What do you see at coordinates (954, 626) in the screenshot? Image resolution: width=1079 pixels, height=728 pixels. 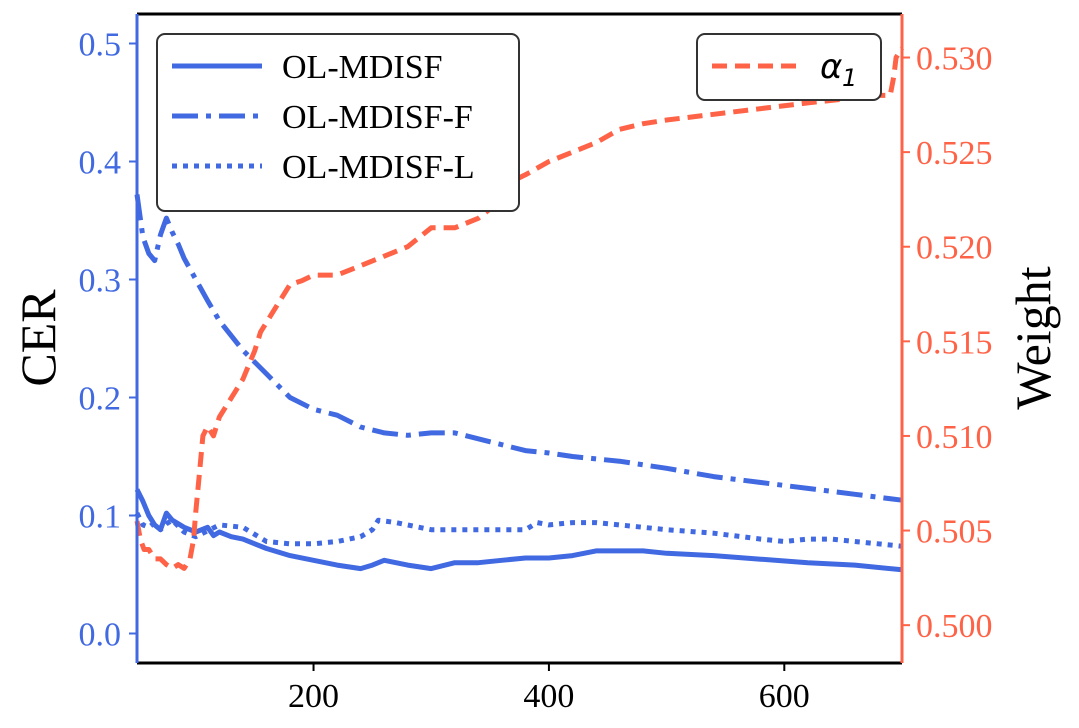 I see `right-tick-label-0: 0.500` at bounding box center [954, 626].